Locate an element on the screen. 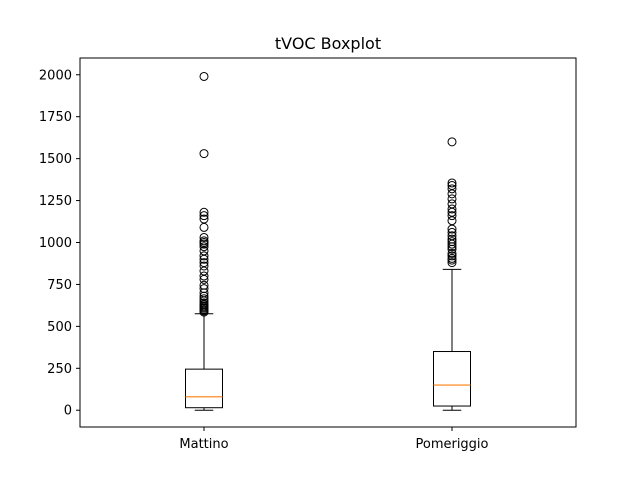 Image resolution: width=640 pixels, height=480 pixels. y-tick-label: 1250 is located at coordinates (55, 201).